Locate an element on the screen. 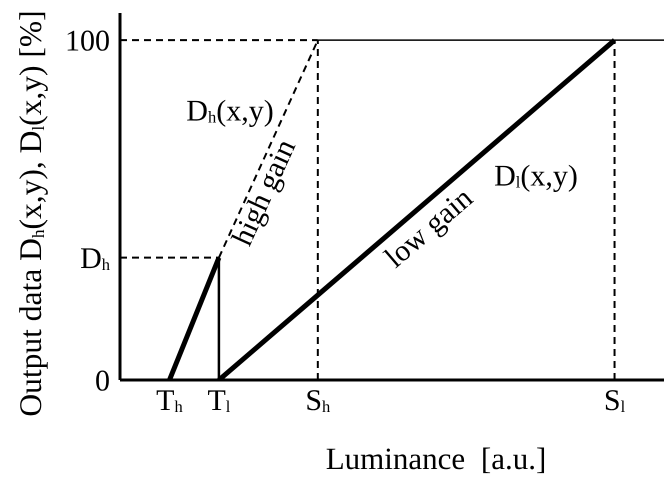 This screenshot has height=477, width=664. y-tick-label: 100 is located at coordinates (87, 41).